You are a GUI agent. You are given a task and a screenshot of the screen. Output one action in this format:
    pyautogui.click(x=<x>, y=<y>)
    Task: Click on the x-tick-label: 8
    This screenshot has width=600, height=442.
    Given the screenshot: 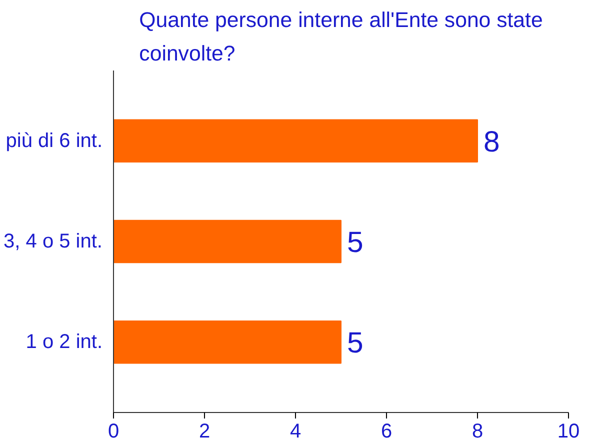 What is the action you would take?
    pyautogui.click(x=478, y=431)
    